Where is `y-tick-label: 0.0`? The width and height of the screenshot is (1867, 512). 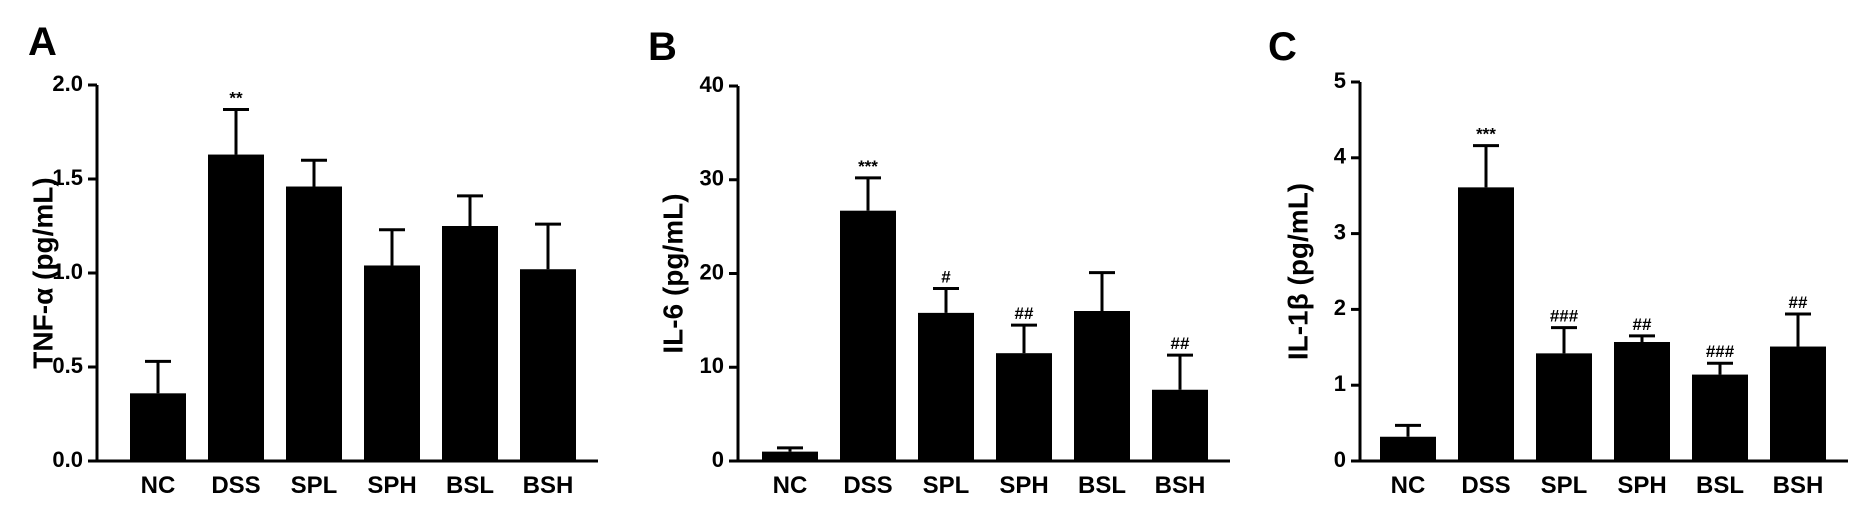 y-tick-label: 0.0 is located at coordinates (67, 459).